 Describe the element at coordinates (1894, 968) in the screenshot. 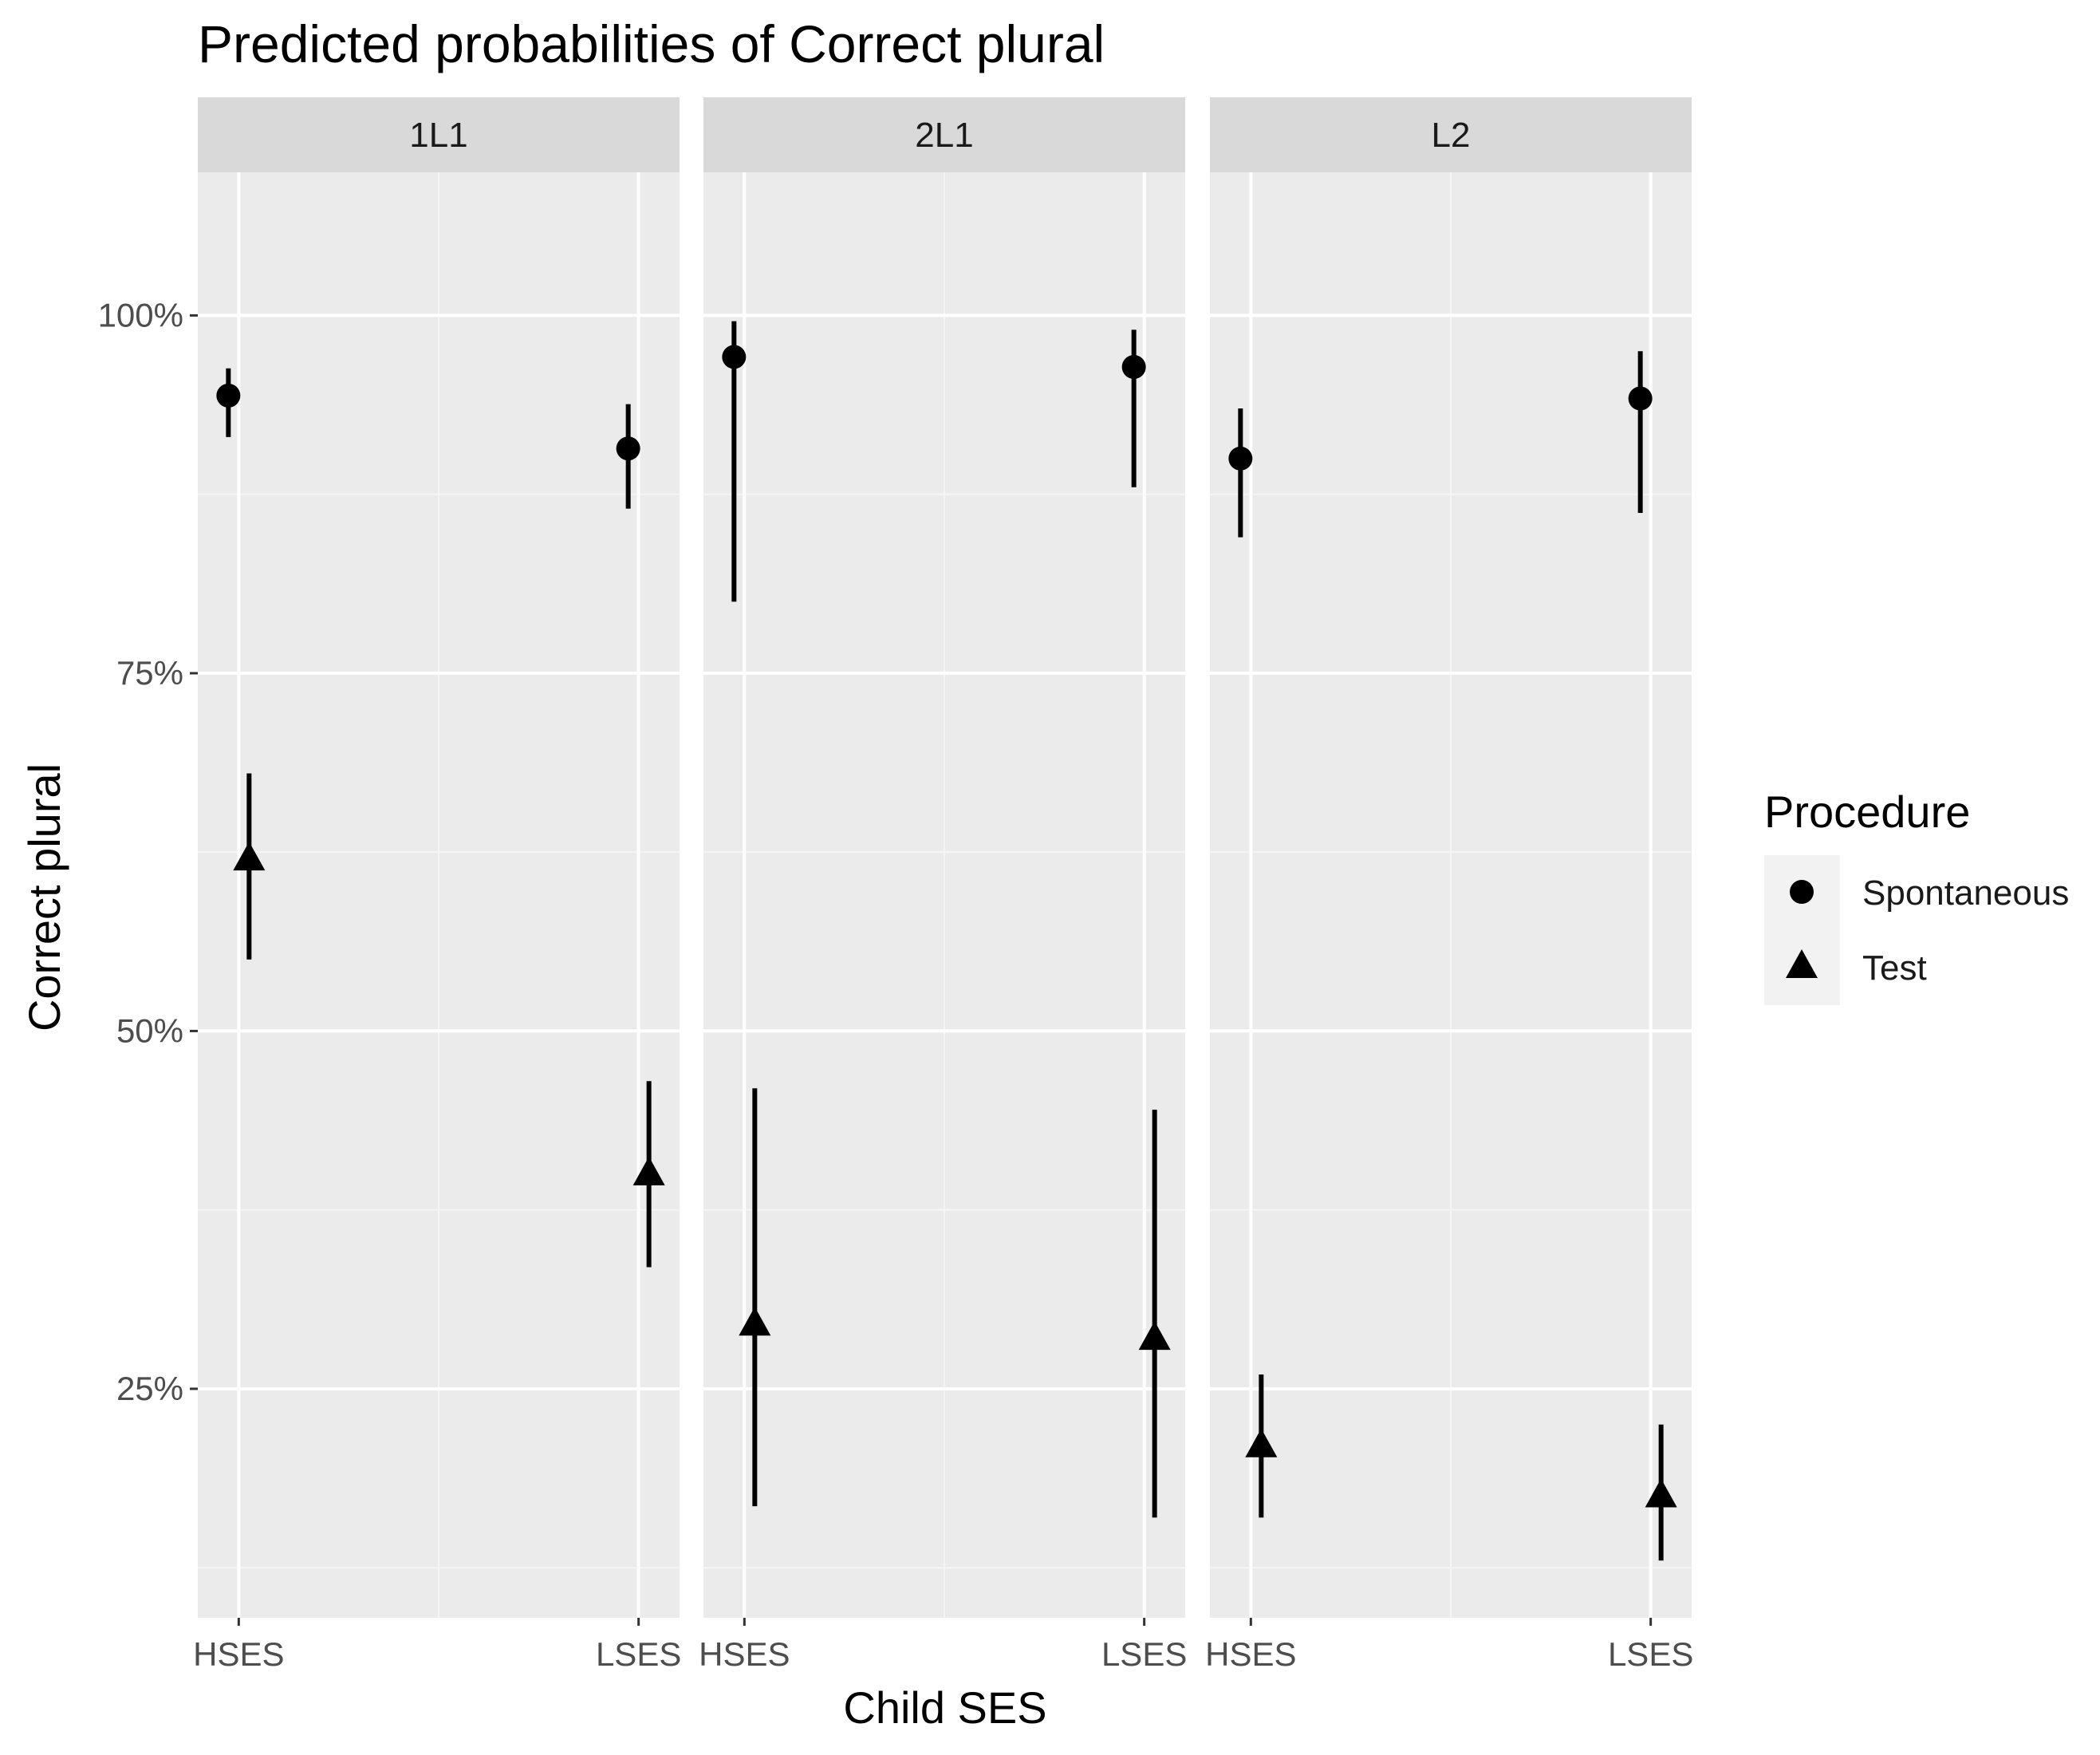

I see `legend-label: Test` at that location.